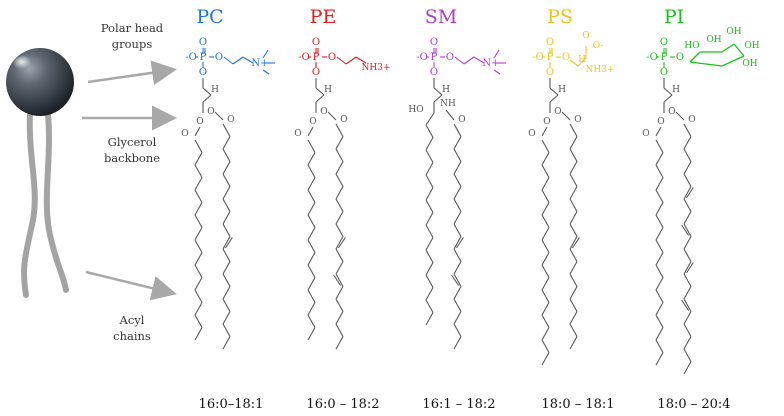 The height and width of the screenshot is (416, 784). What do you see at coordinates (227, 236) in the screenshot?
I see `acyl-chain-sn2-pc` at bounding box center [227, 236].